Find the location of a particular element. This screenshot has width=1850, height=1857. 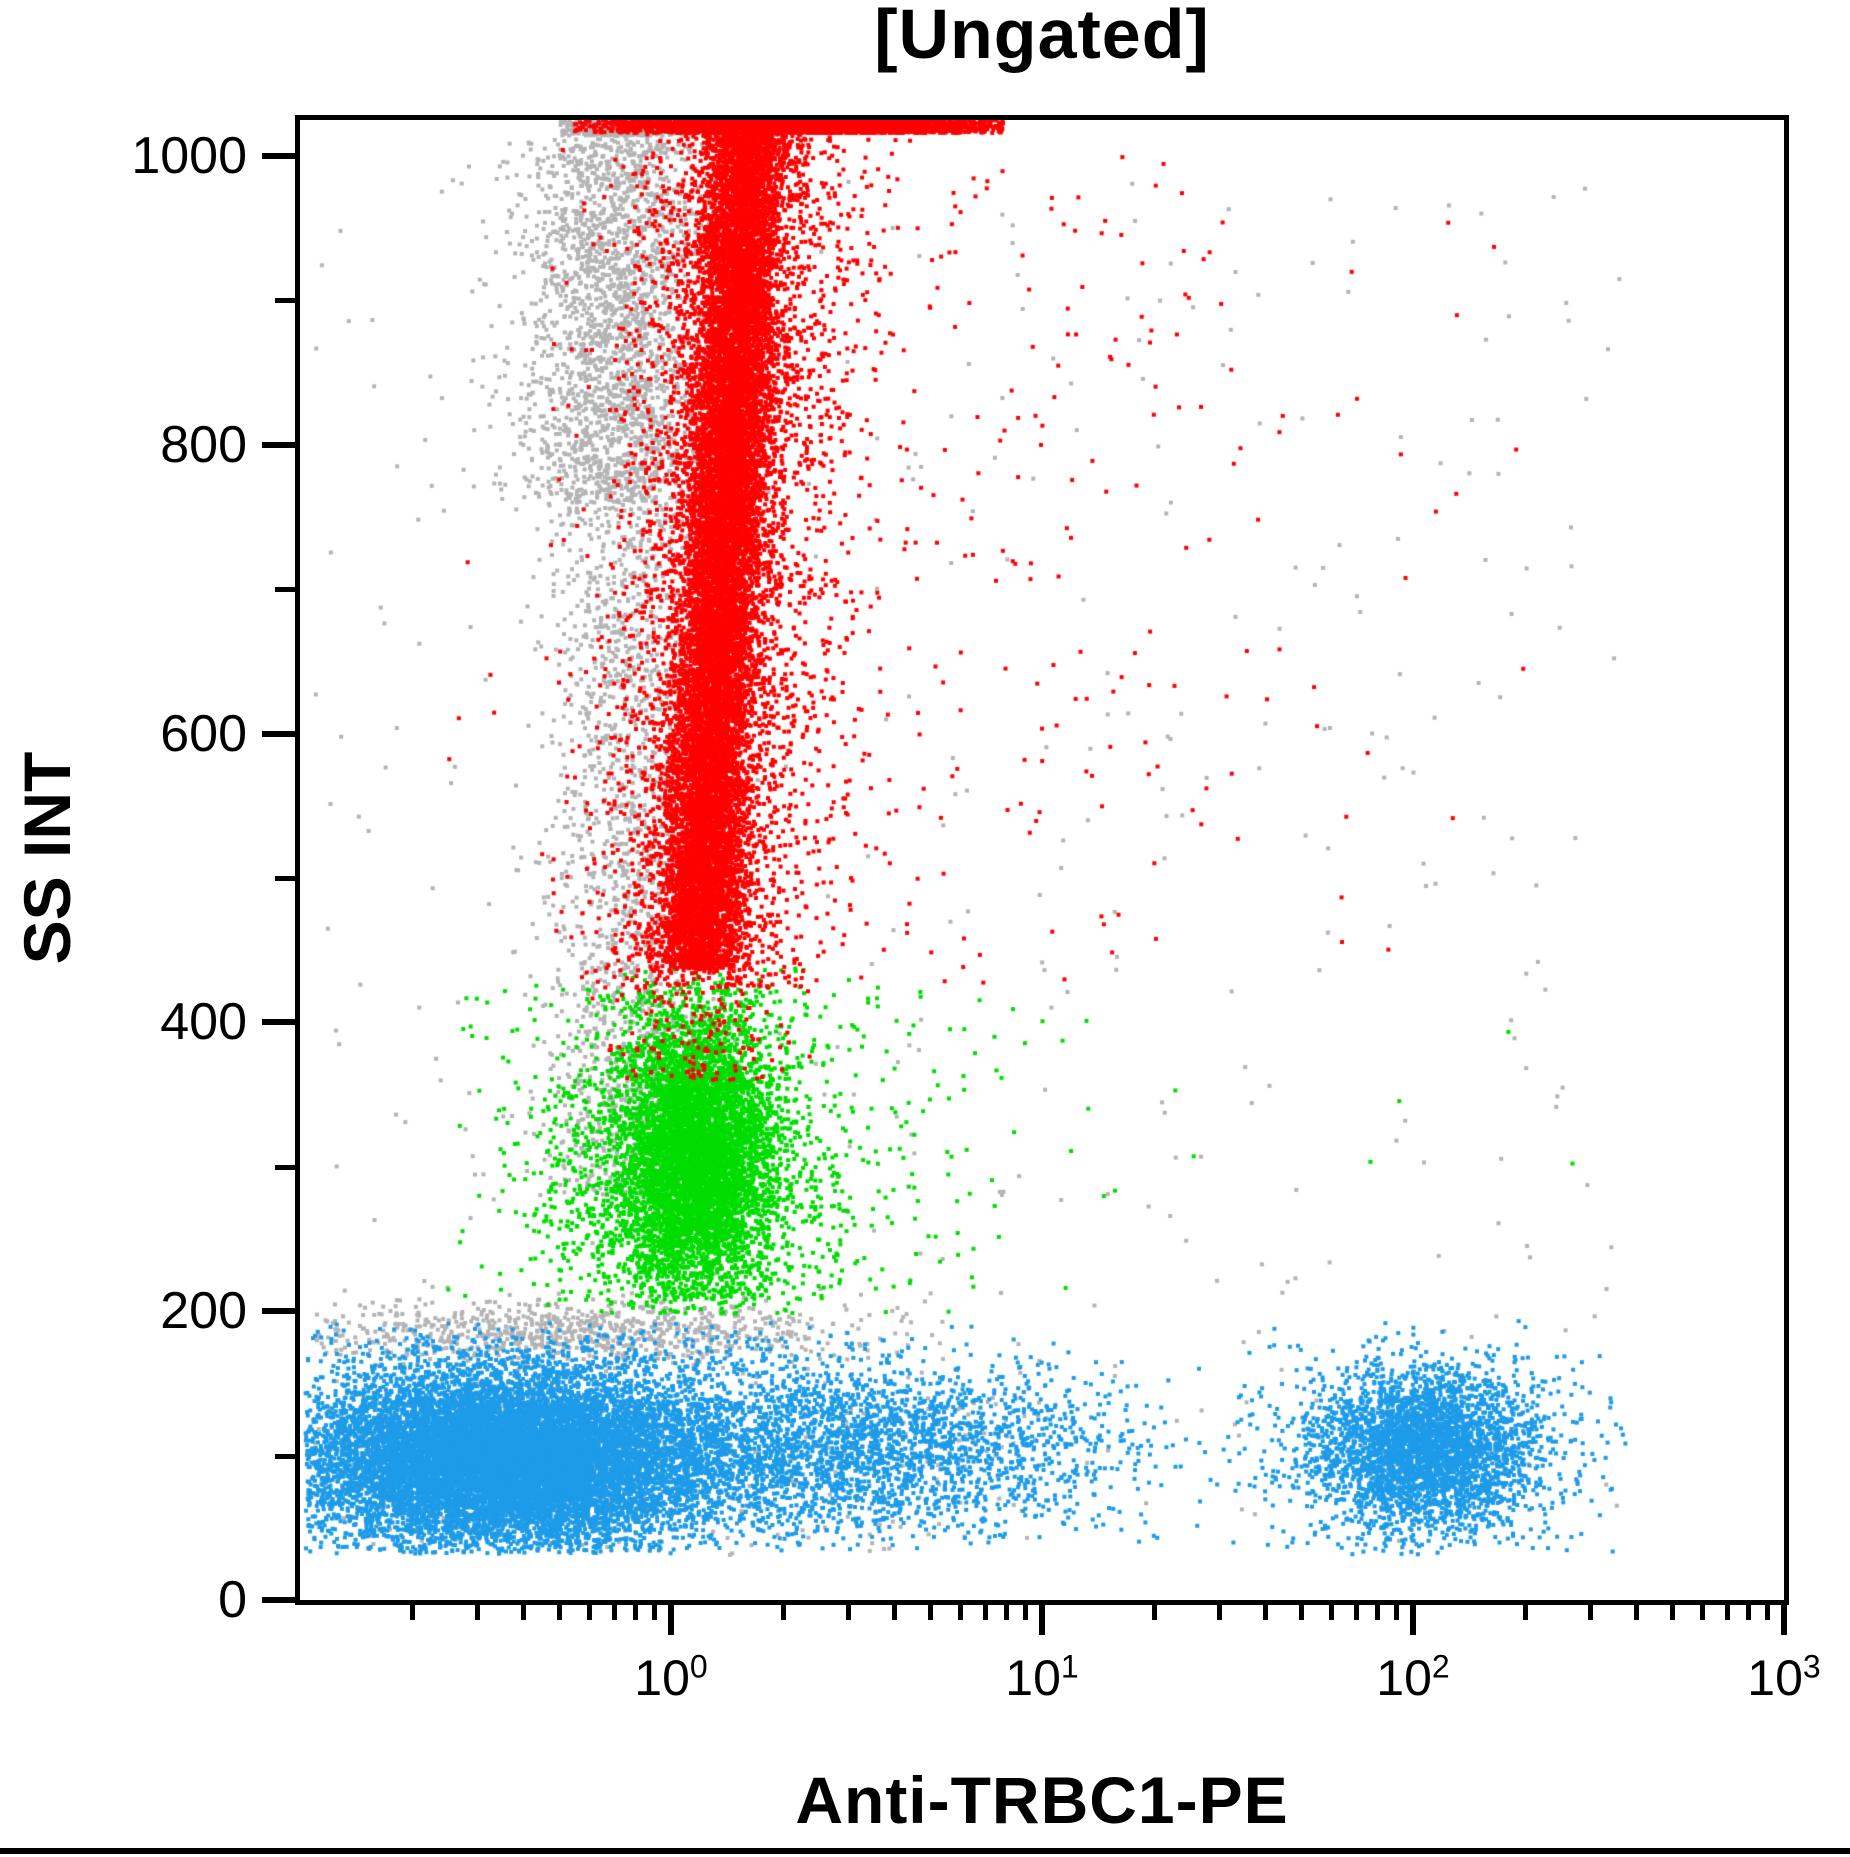

y-axis-label: SS INT is located at coordinates (47, 858).